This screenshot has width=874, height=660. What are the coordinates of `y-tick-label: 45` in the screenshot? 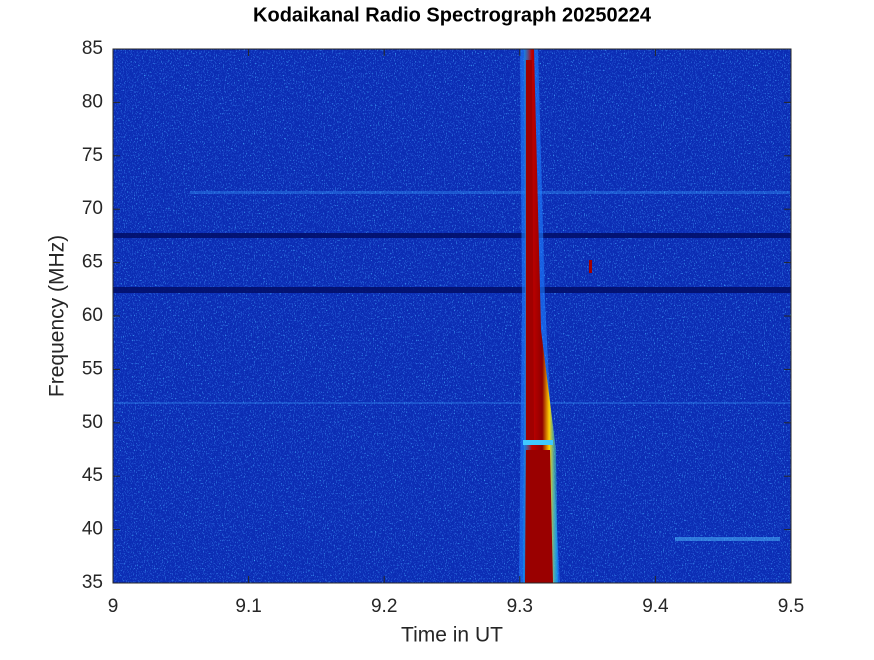 It's located at (92, 475).